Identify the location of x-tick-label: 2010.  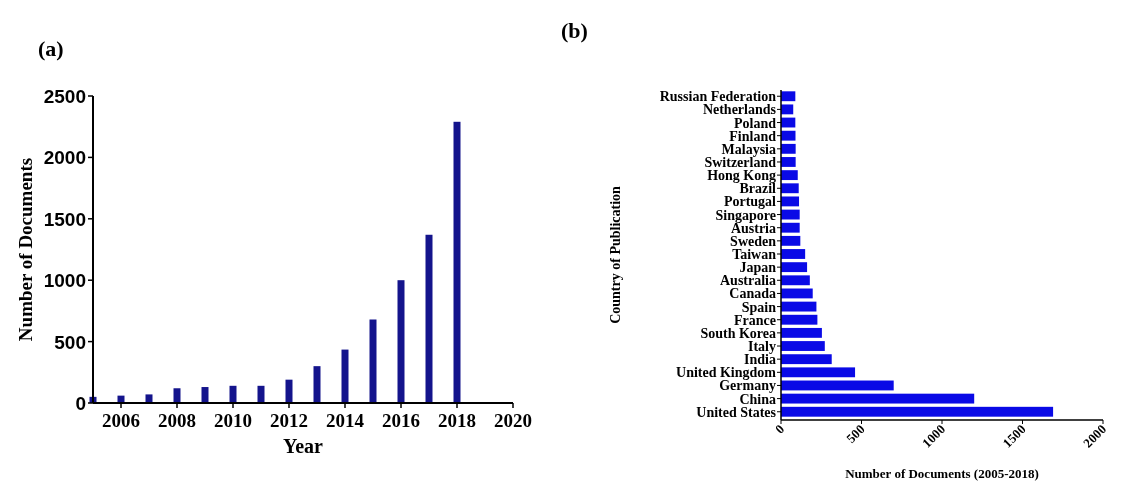
(233, 420).